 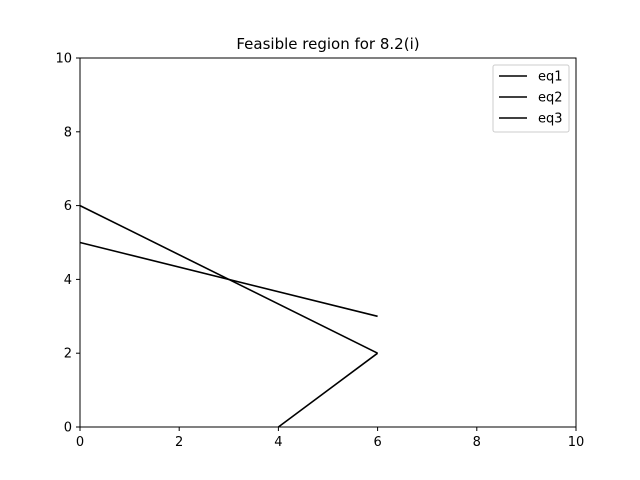 I want to click on x-tick-label: 0, so click(x=80, y=442).